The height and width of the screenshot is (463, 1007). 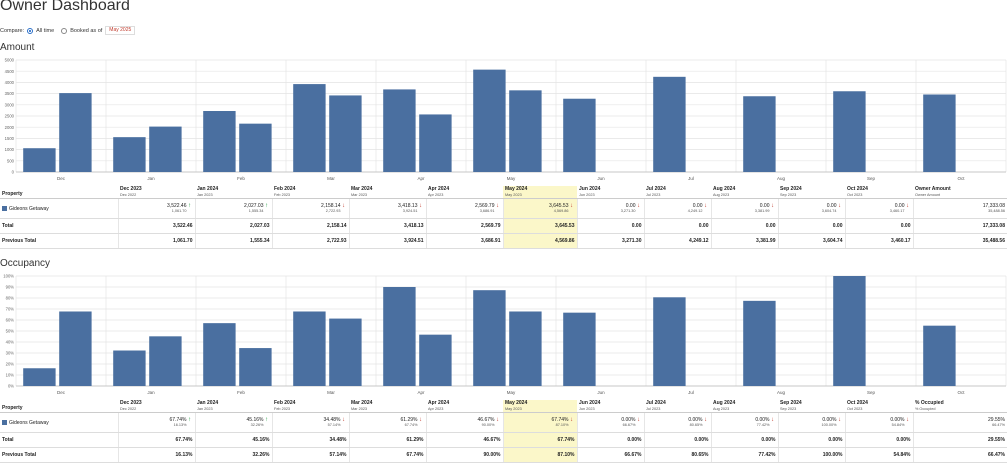 I want to click on month-label: Oct 2024, so click(x=857, y=403).